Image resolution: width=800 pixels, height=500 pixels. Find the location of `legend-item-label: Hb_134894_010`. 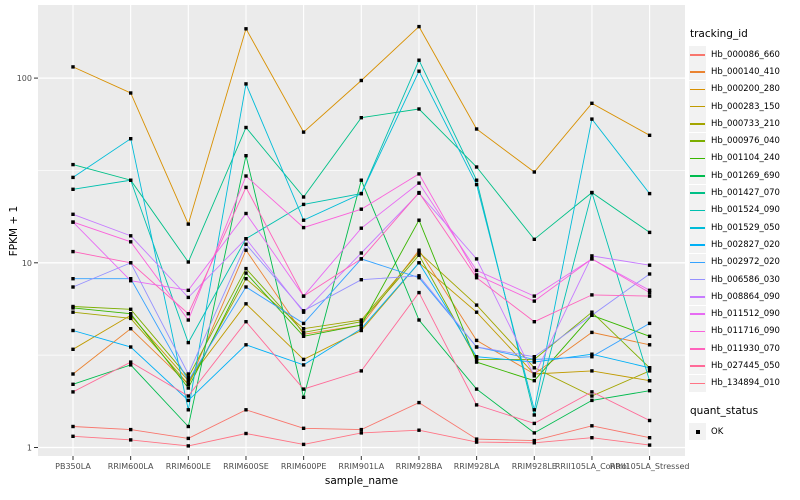

legend-item-label: Hb_134894_010 is located at coordinates (745, 383).